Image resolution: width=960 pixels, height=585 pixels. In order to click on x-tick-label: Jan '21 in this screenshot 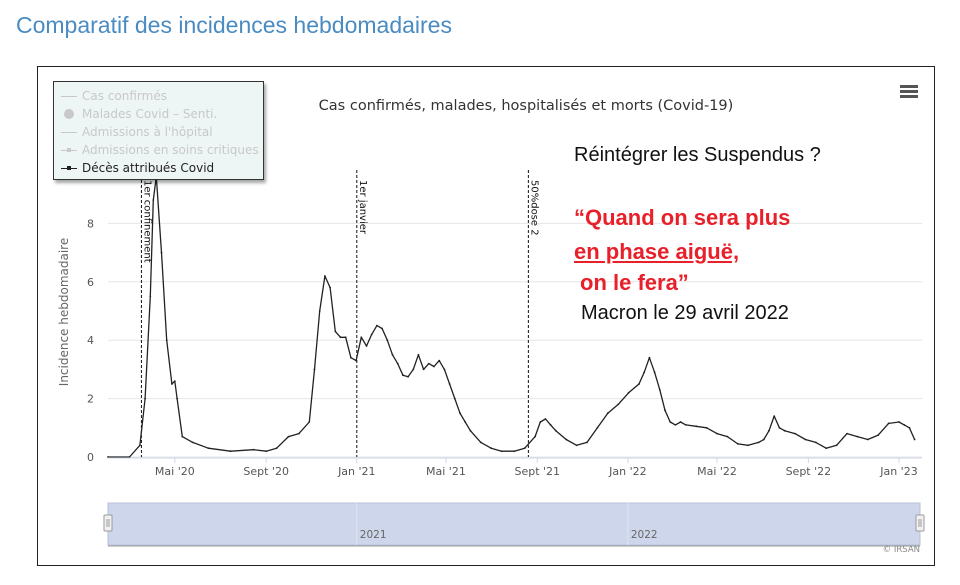, I will do `click(356, 471)`.